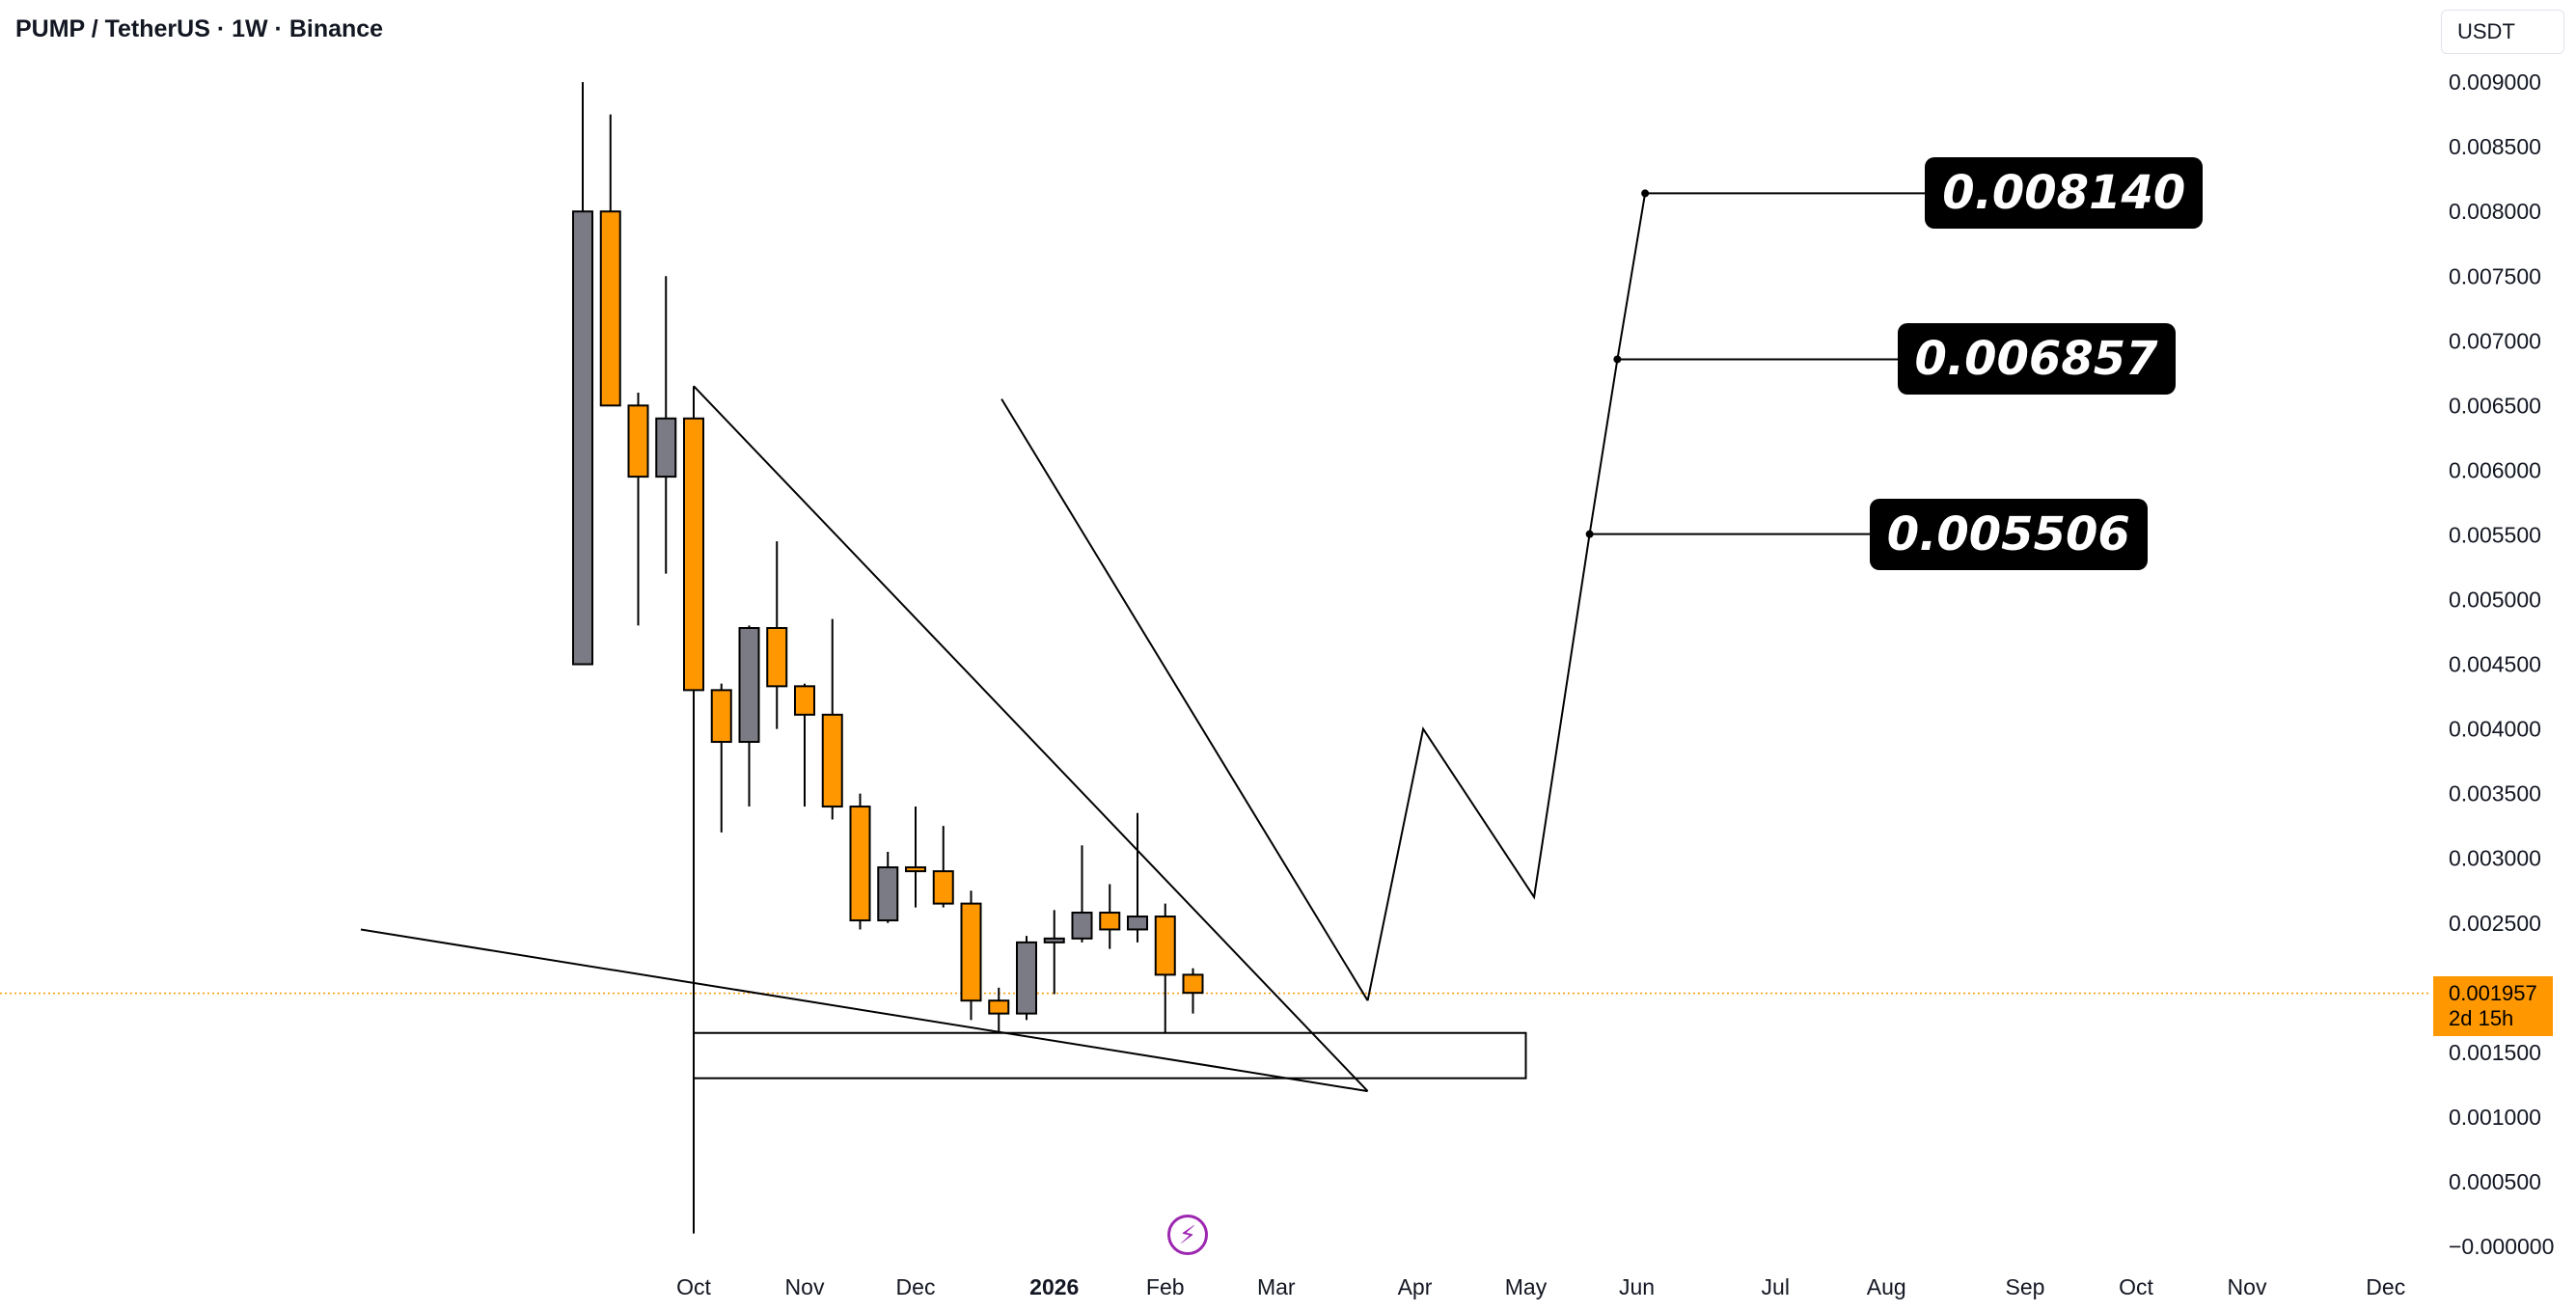 This screenshot has height=1312, width=2576. Describe the element at coordinates (2502, 1247) in the screenshot. I see `y-tick-label: −0.000000` at that location.